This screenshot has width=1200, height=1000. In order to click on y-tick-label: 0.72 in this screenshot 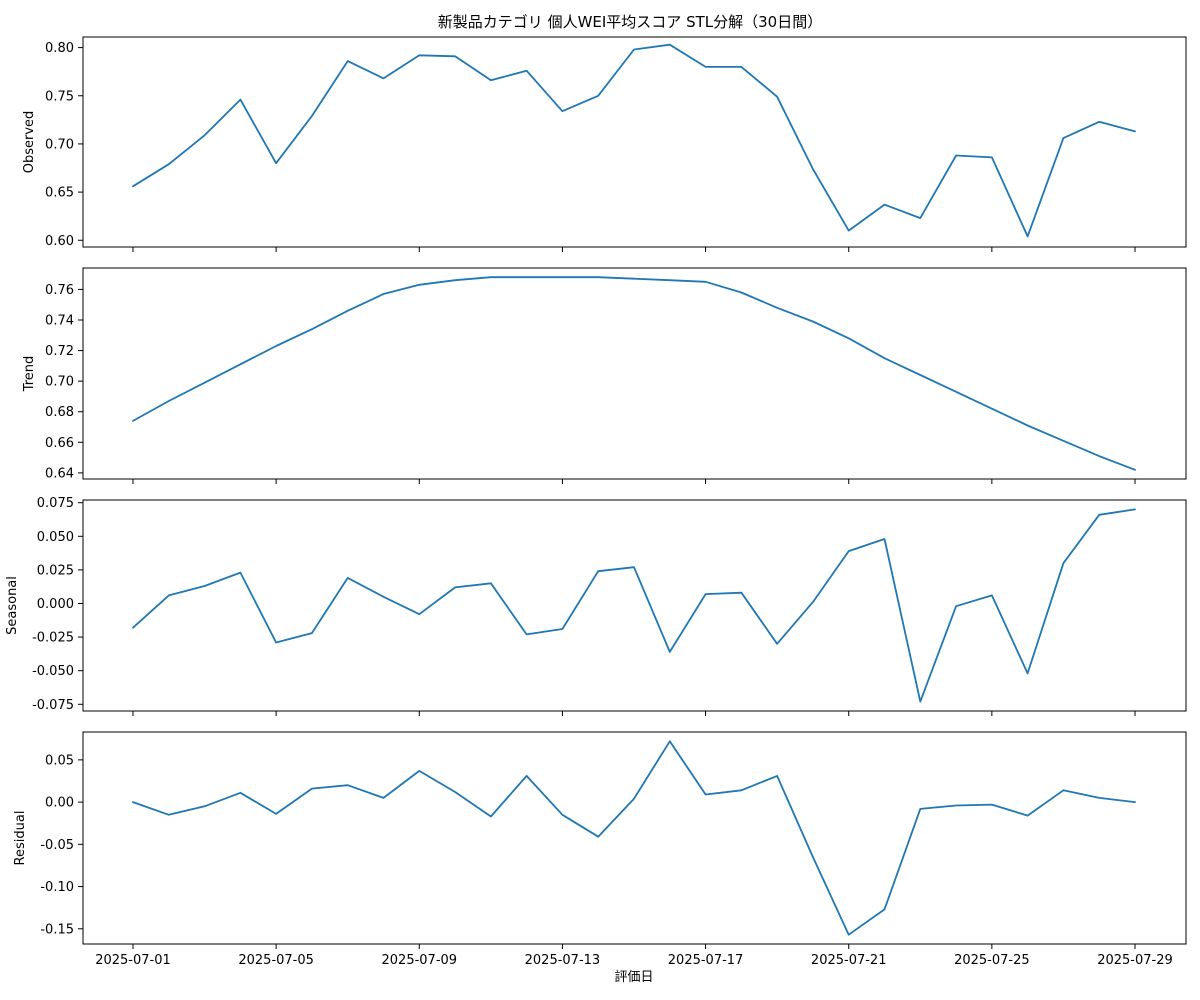, I will do `click(59, 351)`.